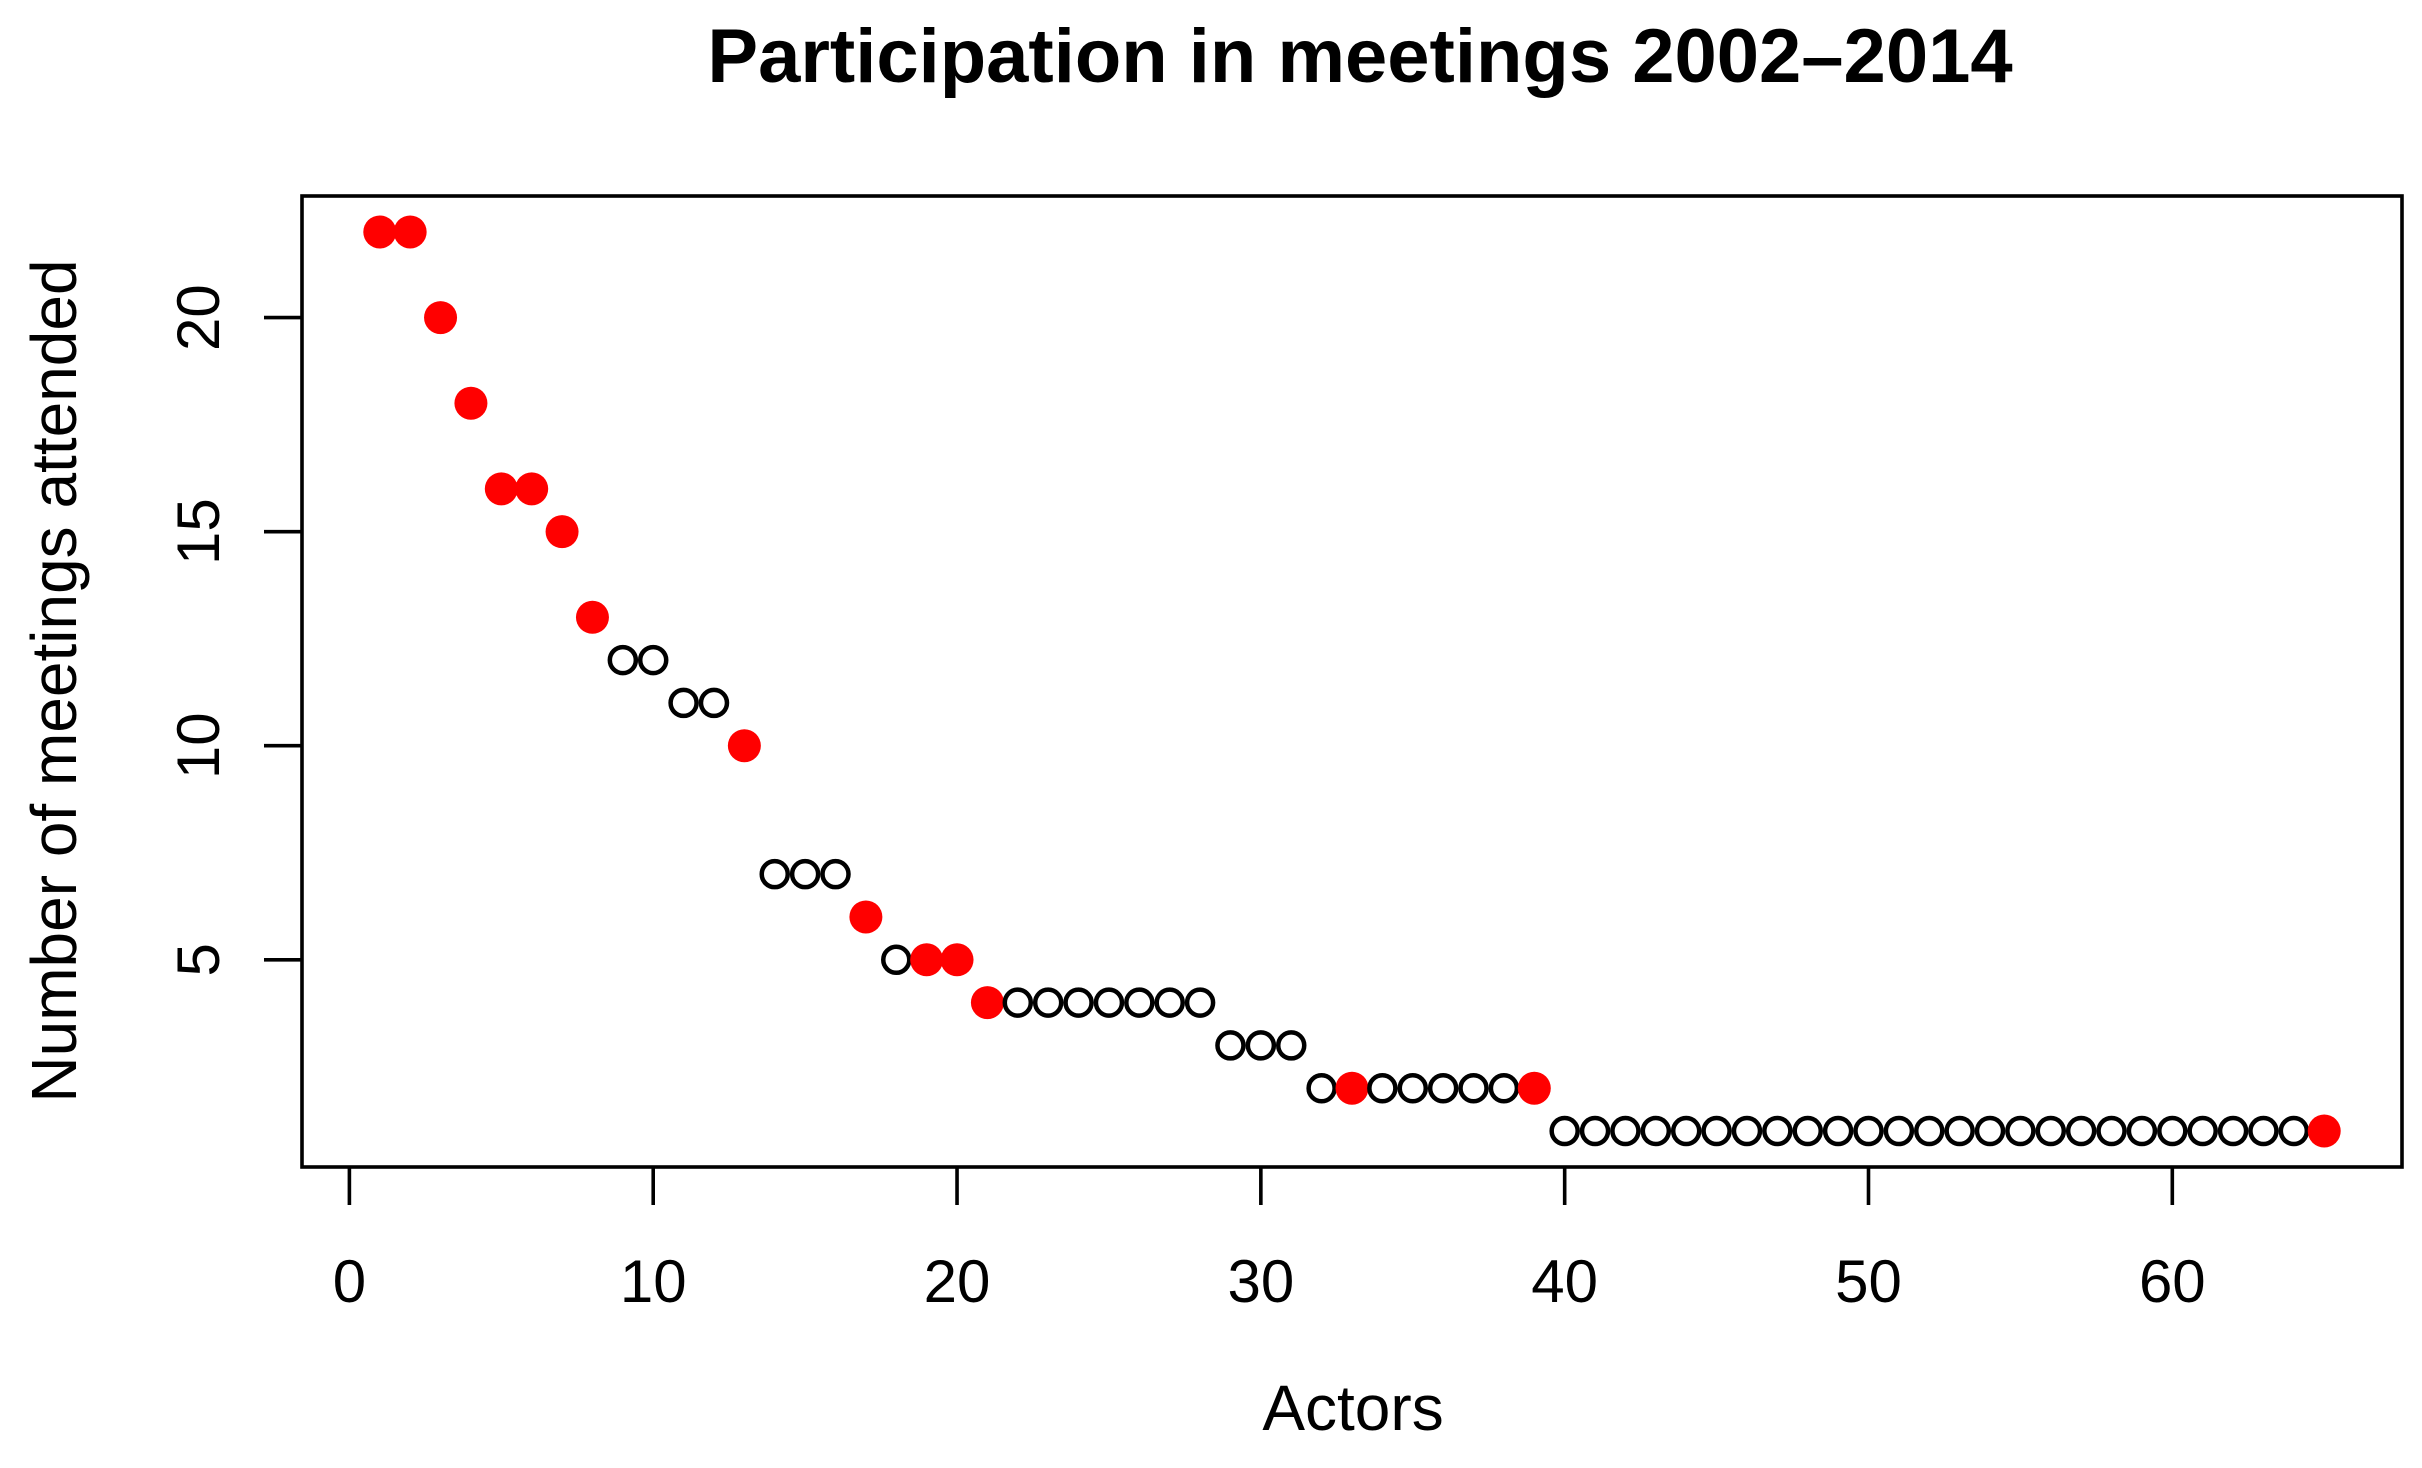 The width and height of the screenshot is (2422, 1468). I want to click on x-axis: 0 10 20 30 40 50 60, so click(1269, 1241).